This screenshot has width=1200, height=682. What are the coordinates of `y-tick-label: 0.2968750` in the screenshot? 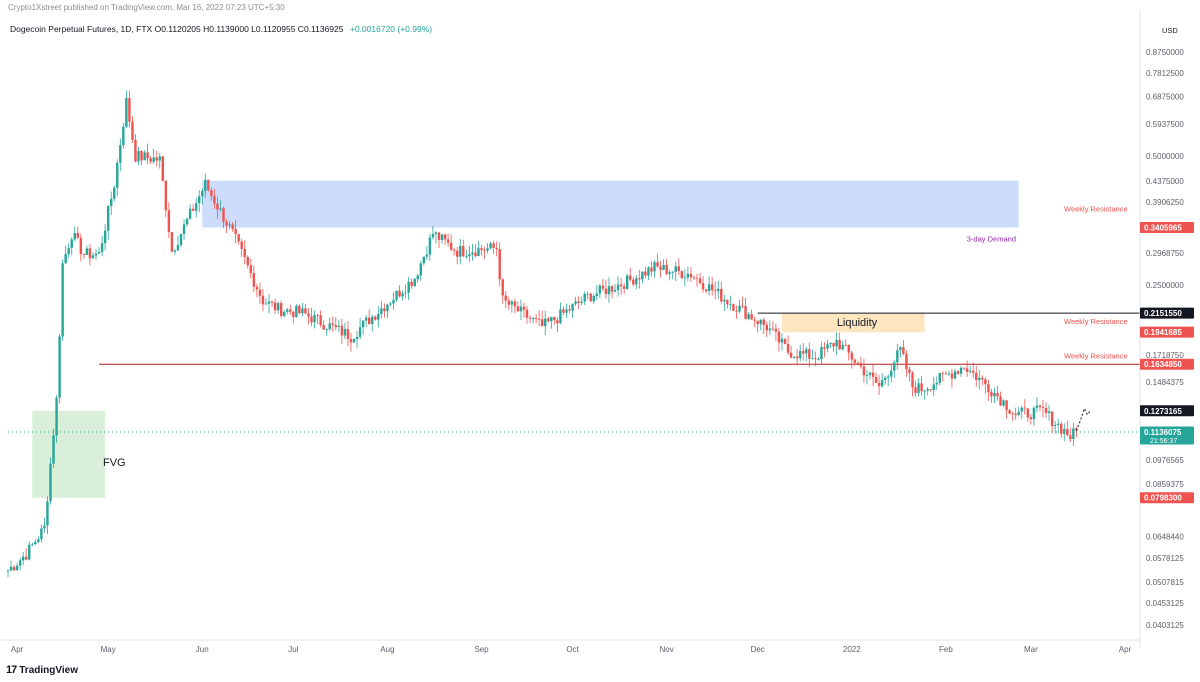 It's located at (1165, 253).